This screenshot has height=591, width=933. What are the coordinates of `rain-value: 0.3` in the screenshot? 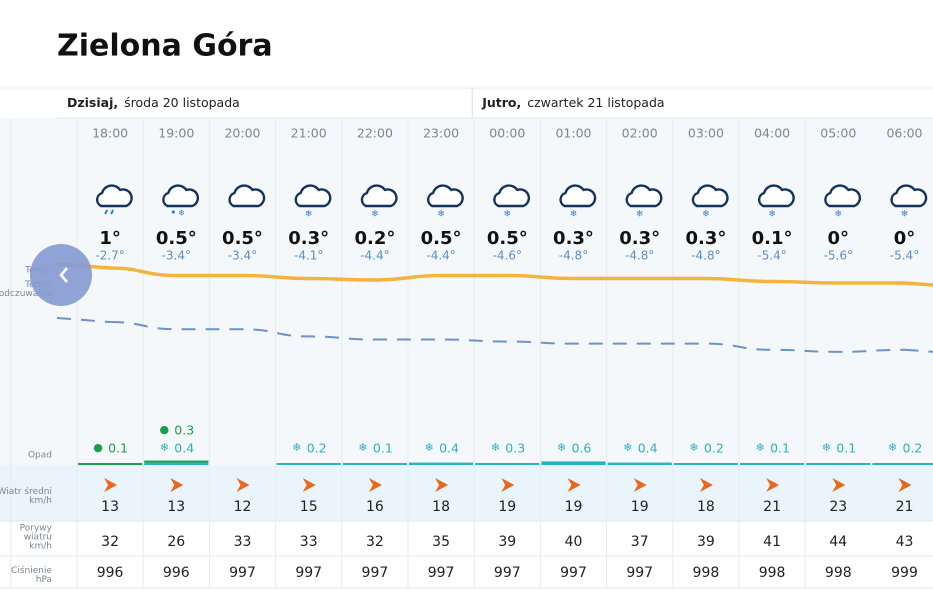 It's located at (184, 430).